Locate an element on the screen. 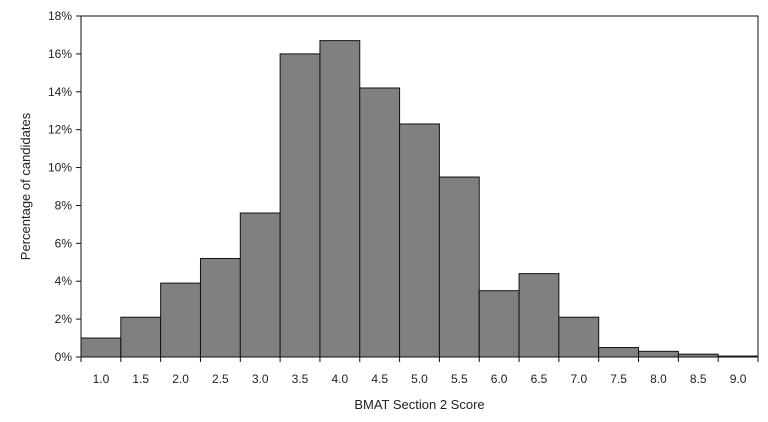 The image size is (768, 422). bar-1.0 is located at coordinates (101, 347).